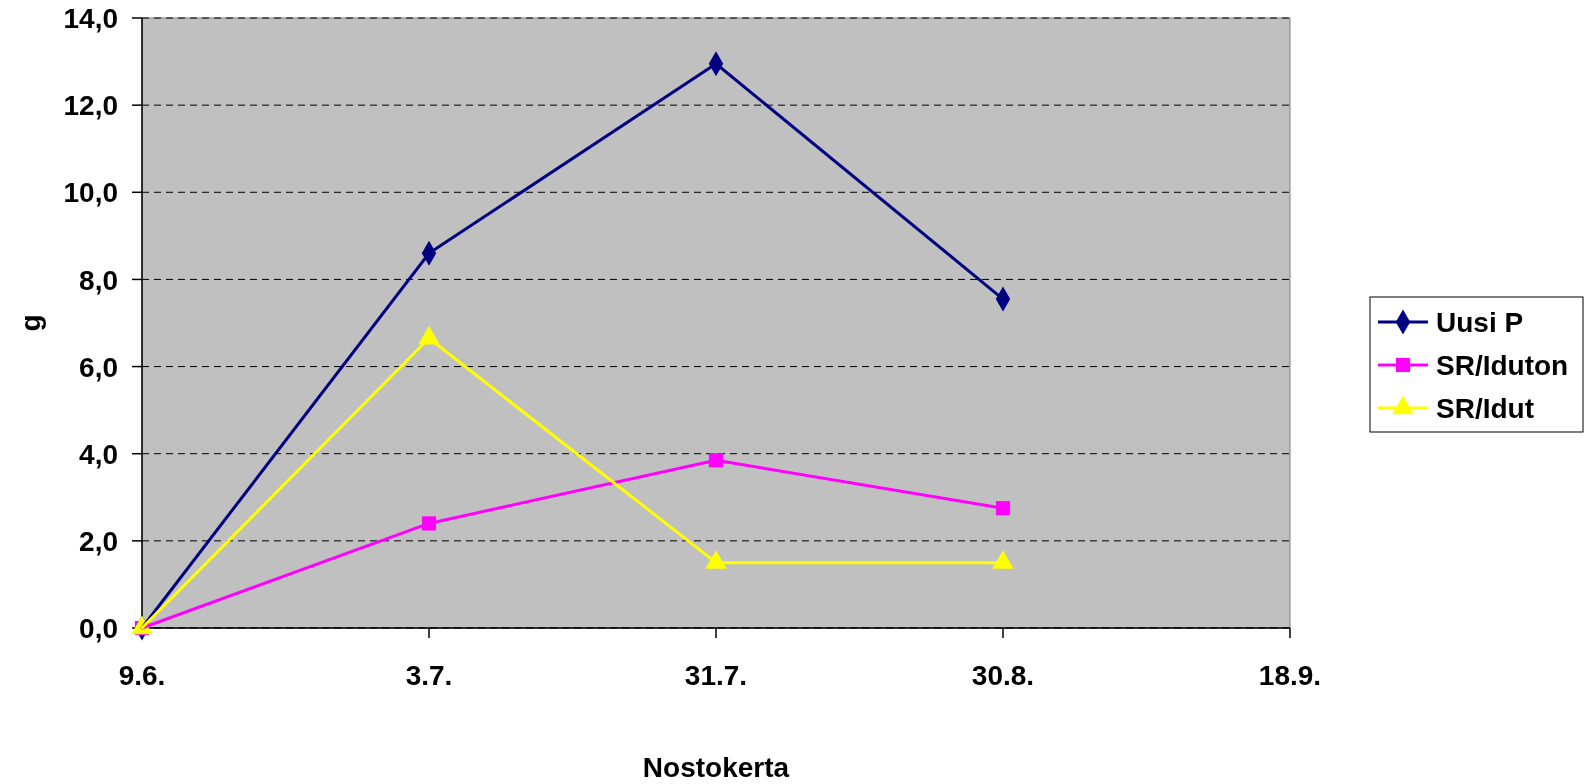 This screenshot has height=784, width=1585. What do you see at coordinates (1290, 675) in the screenshot?
I see `x-tick-label: 18.9.` at bounding box center [1290, 675].